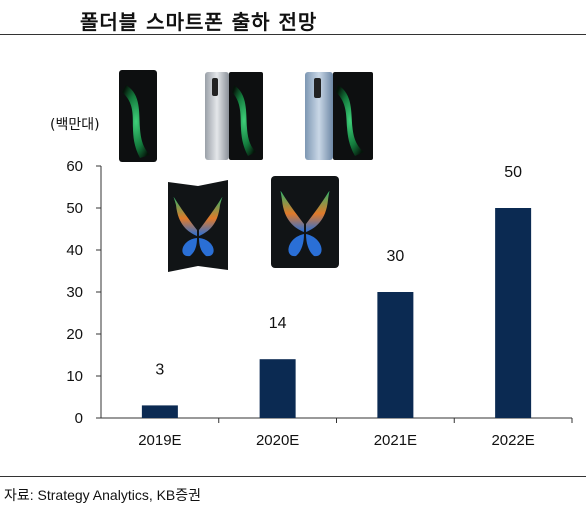 Image resolution: width=586 pixels, height=524 pixels. I want to click on y-tick-label: 40, so click(74, 250).